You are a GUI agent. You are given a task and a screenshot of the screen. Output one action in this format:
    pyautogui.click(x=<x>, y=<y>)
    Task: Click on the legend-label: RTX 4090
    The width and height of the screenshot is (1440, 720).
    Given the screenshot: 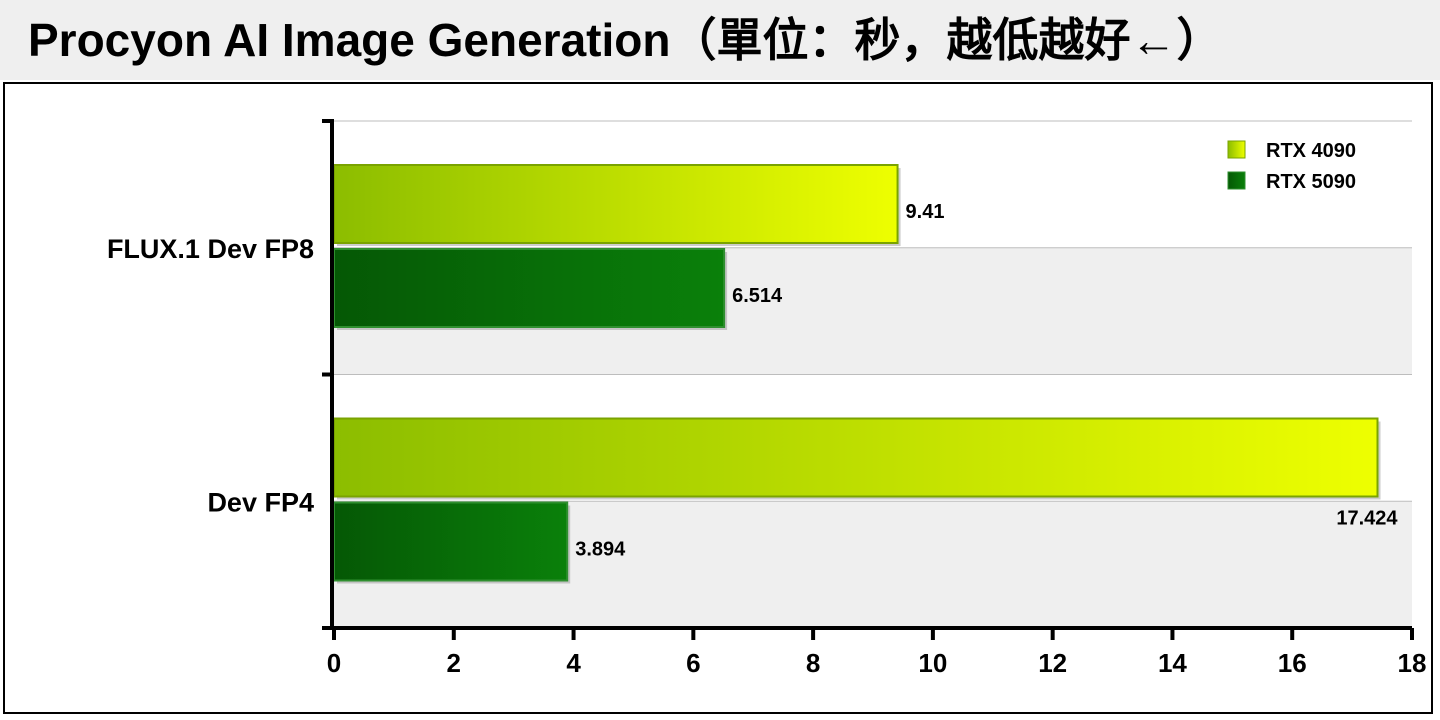 What is the action you would take?
    pyautogui.click(x=1311, y=151)
    